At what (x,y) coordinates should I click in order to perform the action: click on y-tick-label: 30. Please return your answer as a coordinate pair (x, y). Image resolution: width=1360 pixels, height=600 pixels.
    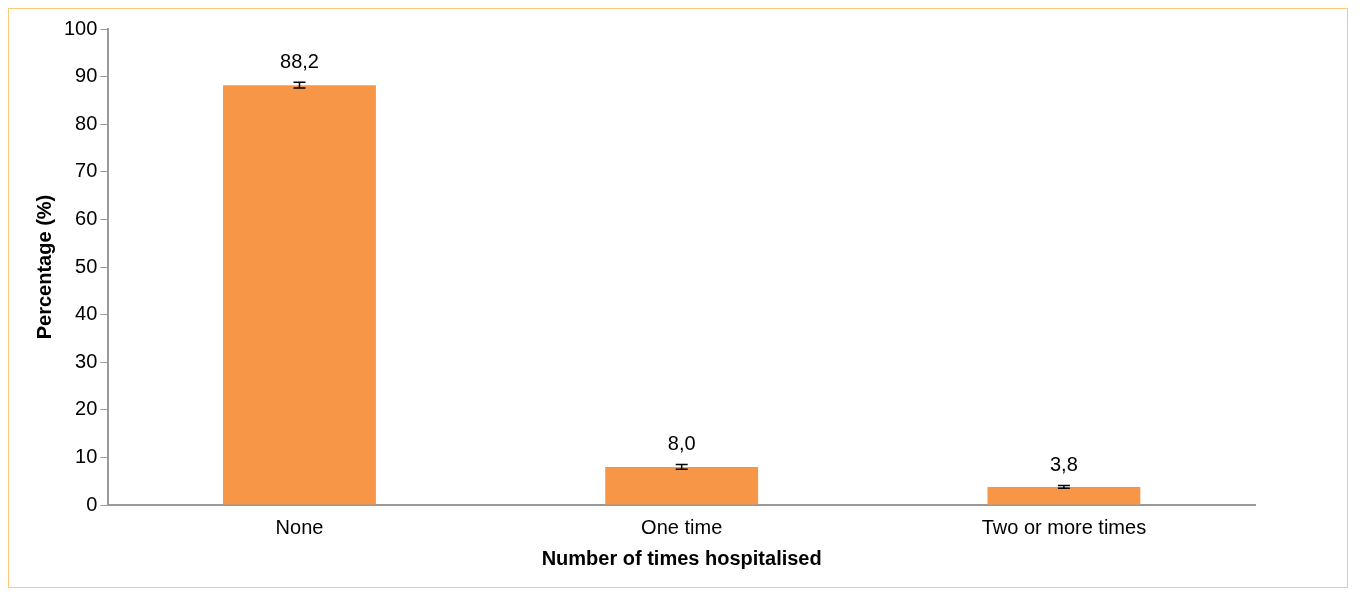
    Looking at the image, I should click on (86, 360).